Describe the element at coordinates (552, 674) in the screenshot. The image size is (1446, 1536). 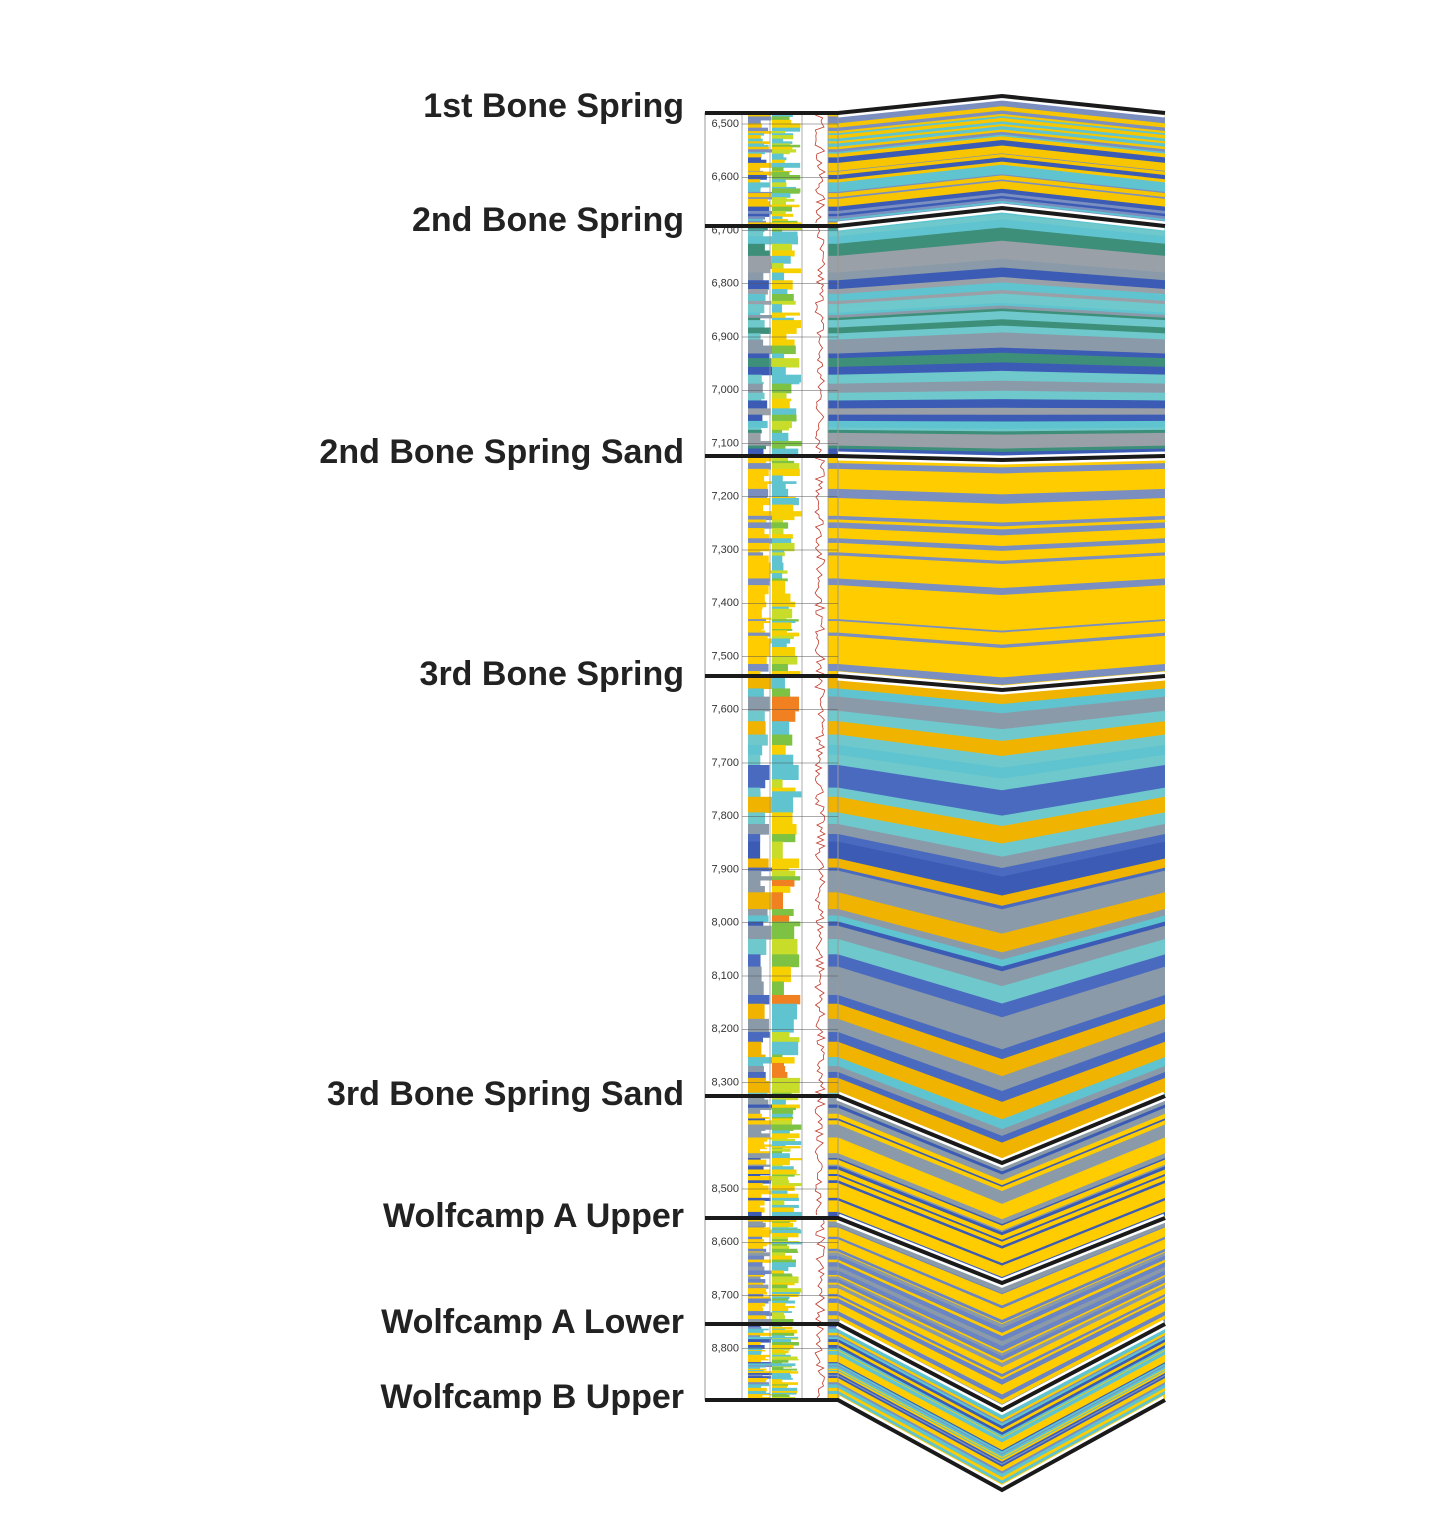
I see `formation-label: 3rd Bone Spring` at that location.